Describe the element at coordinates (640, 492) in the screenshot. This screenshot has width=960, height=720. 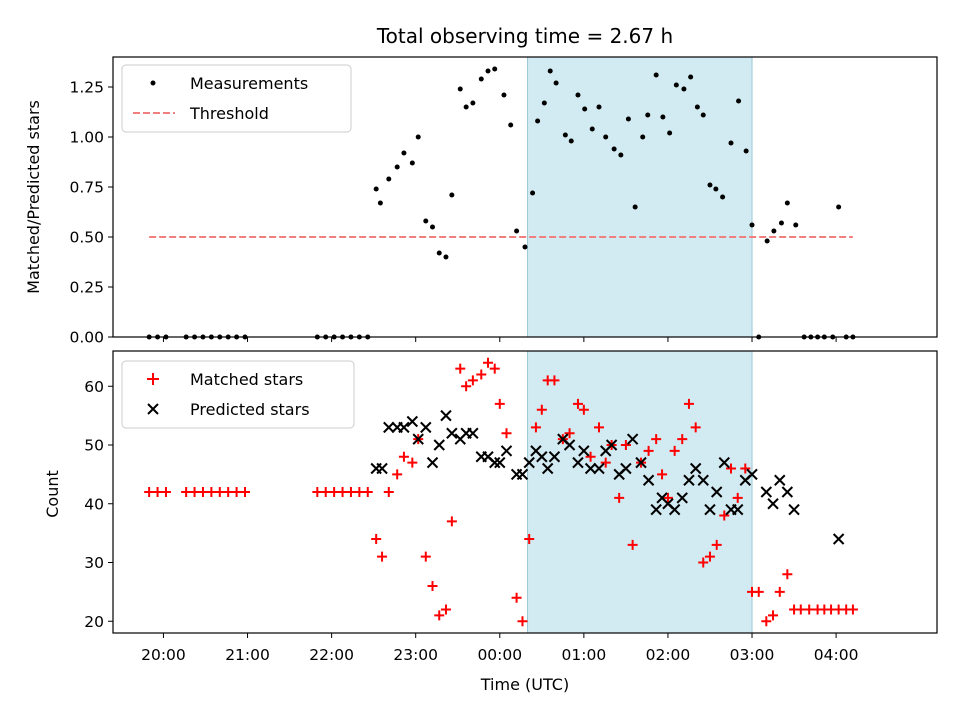
I see `observing-interval-shade` at that location.